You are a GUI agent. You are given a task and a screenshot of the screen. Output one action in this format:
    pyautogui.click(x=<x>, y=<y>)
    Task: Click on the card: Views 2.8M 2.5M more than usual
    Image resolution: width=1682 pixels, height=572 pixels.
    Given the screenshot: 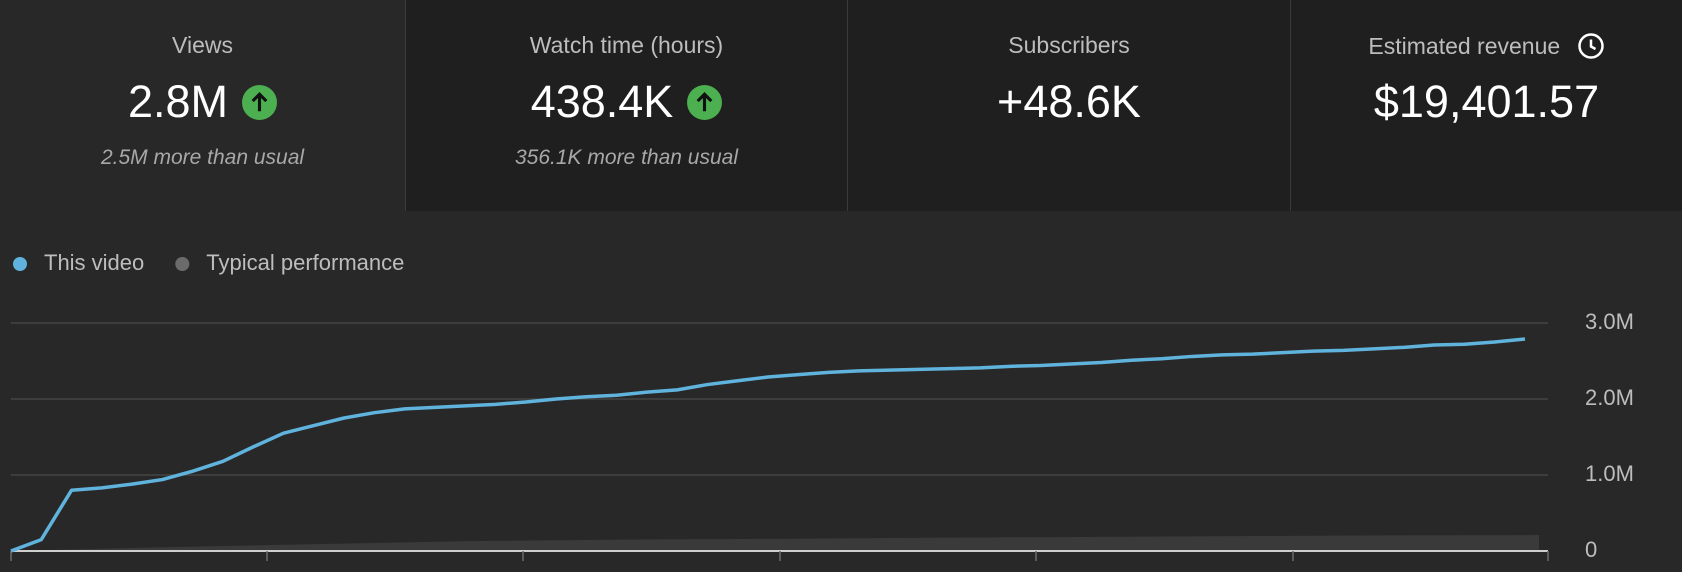 What is the action you would take?
    pyautogui.click(x=202, y=105)
    